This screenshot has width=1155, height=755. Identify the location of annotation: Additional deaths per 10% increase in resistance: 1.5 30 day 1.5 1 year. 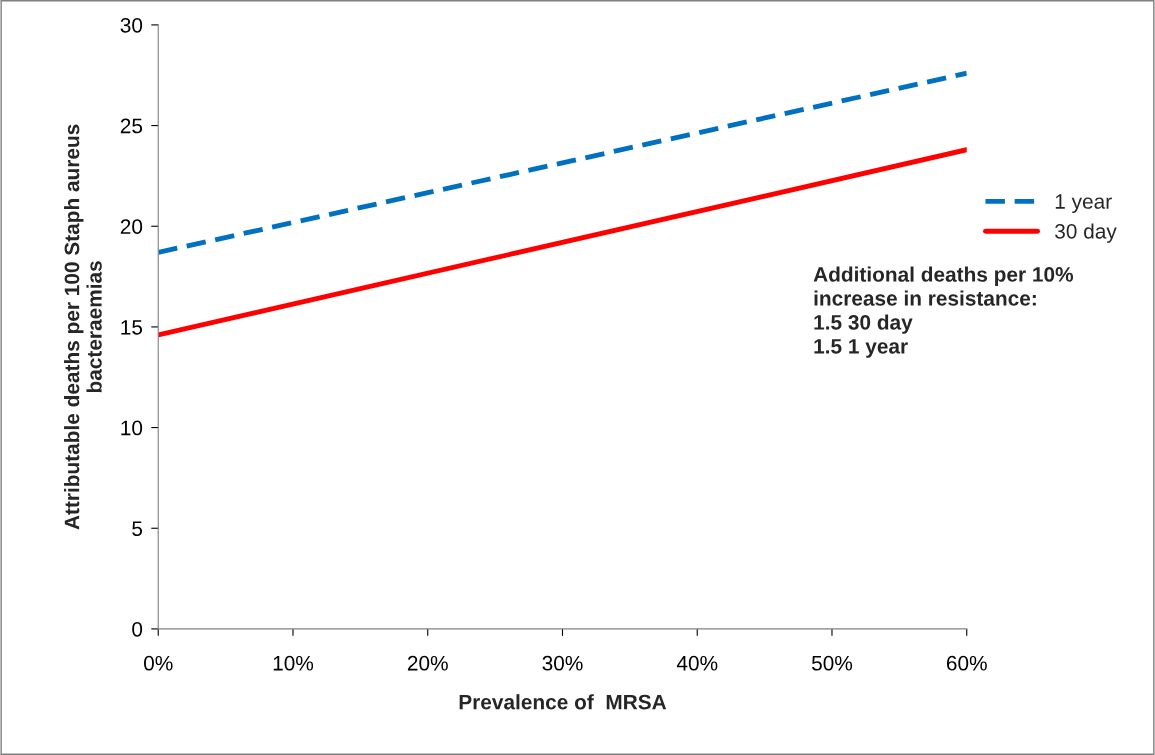
(943, 312).